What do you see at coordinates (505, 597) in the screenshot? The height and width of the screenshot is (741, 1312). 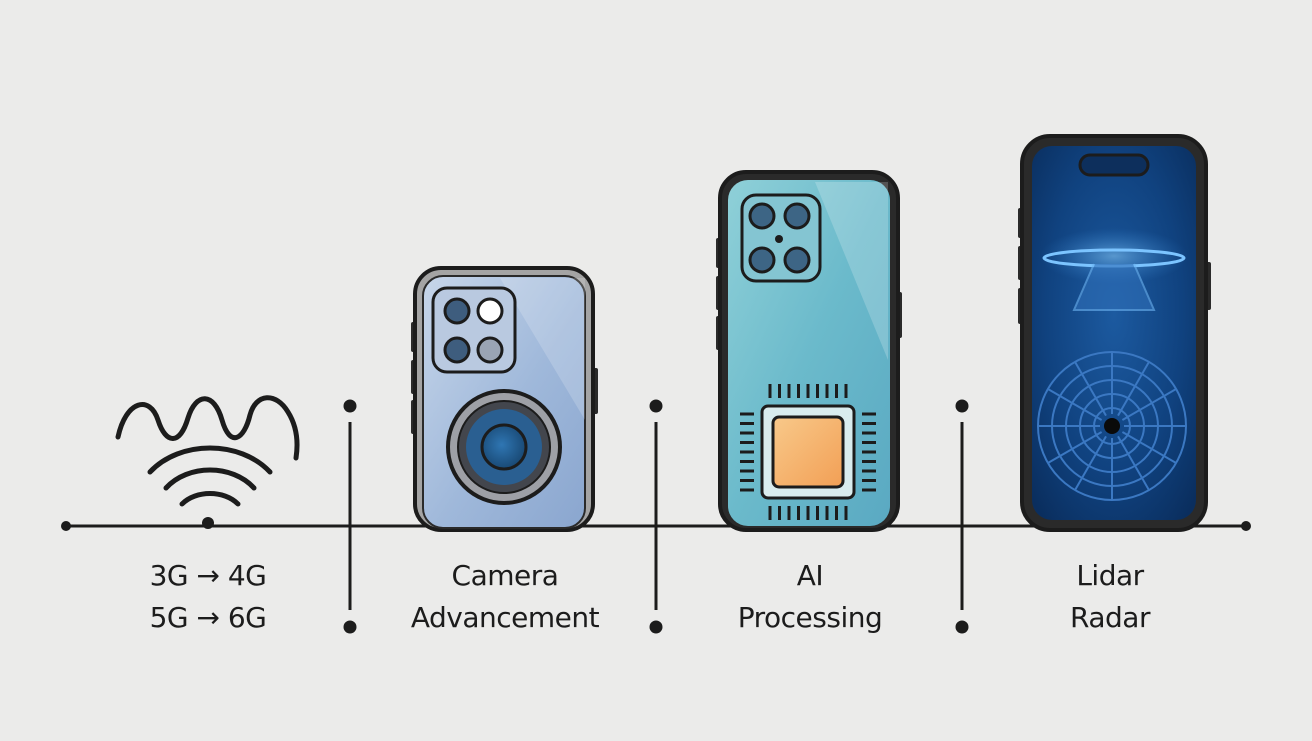 I see `stage-label-camera: Camera Advancement` at bounding box center [505, 597].